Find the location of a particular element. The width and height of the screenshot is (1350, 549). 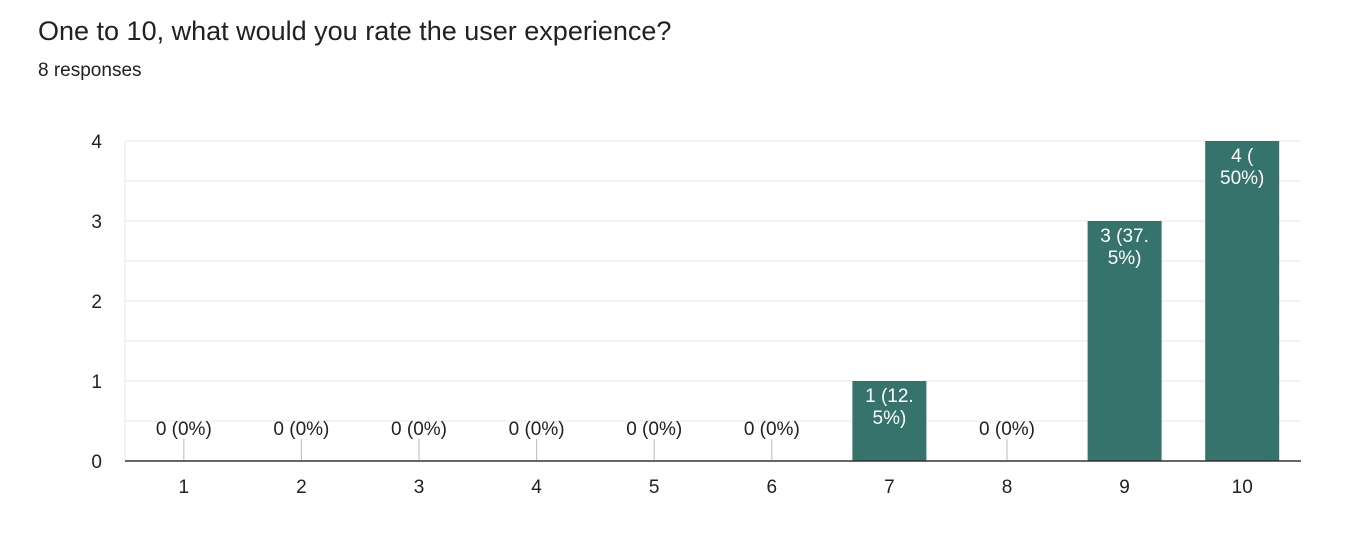

x-tick-label: 8 is located at coordinates (1007, 487).